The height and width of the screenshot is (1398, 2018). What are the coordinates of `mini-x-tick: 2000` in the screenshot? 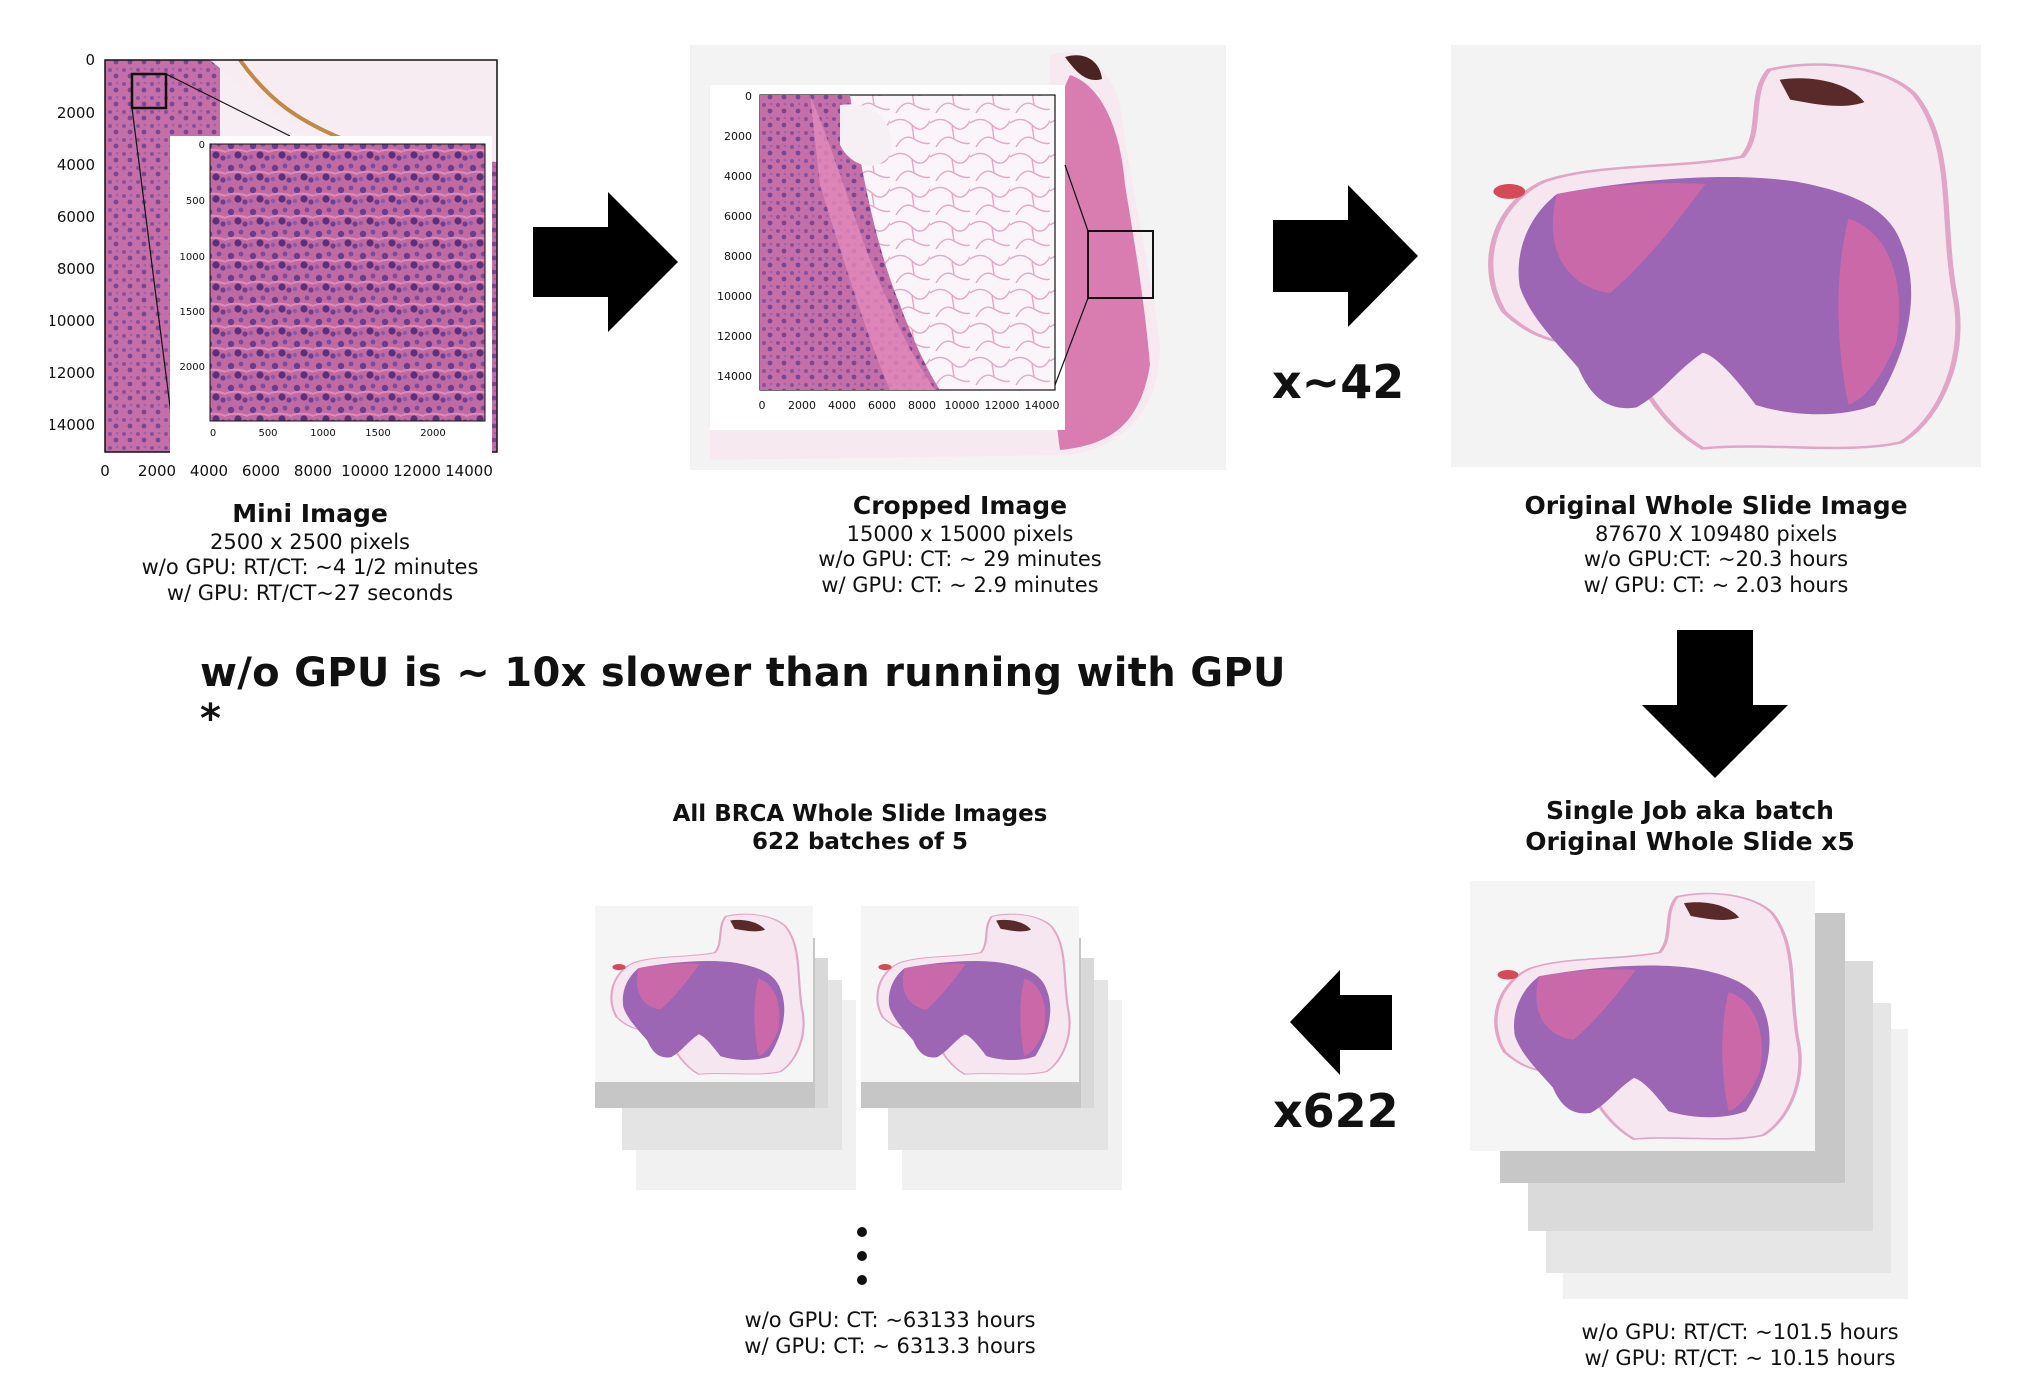 It's located at (157, 471).